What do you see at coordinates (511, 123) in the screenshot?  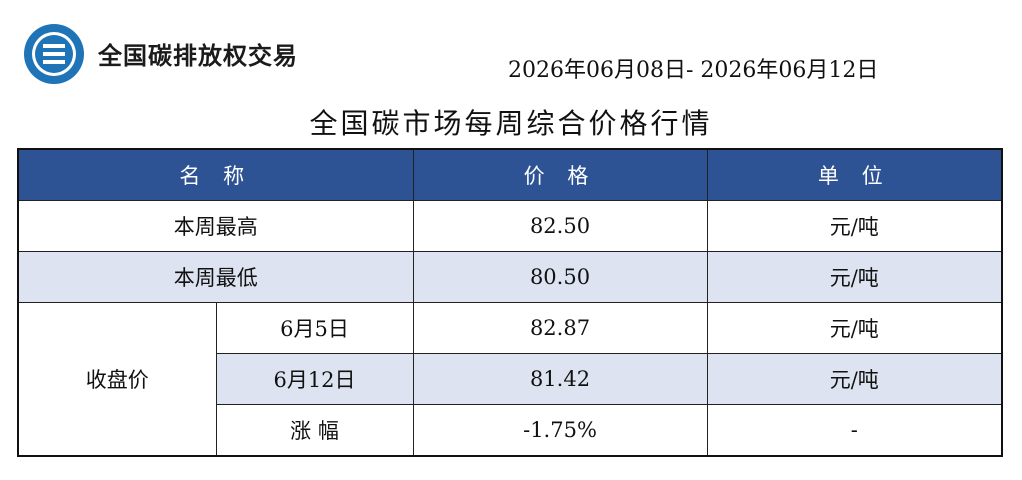 I see `page-title: 全国碳市场每周综合价格行情` at bounding box center [511, 123].